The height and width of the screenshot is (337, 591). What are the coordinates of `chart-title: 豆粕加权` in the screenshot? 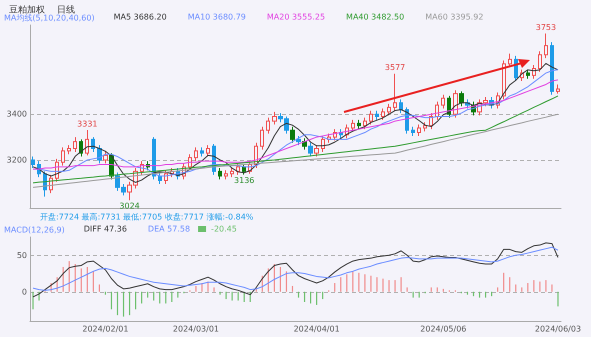 It's located at (27, 10).